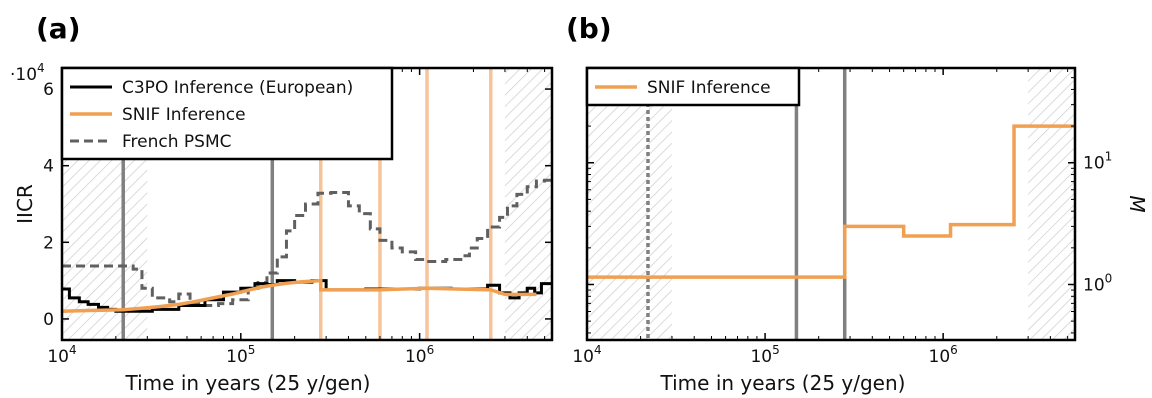  Describe the element at coordinates (177, 142) in the screenshot. I see `legend-label-psmc: French PSMC` at that location.